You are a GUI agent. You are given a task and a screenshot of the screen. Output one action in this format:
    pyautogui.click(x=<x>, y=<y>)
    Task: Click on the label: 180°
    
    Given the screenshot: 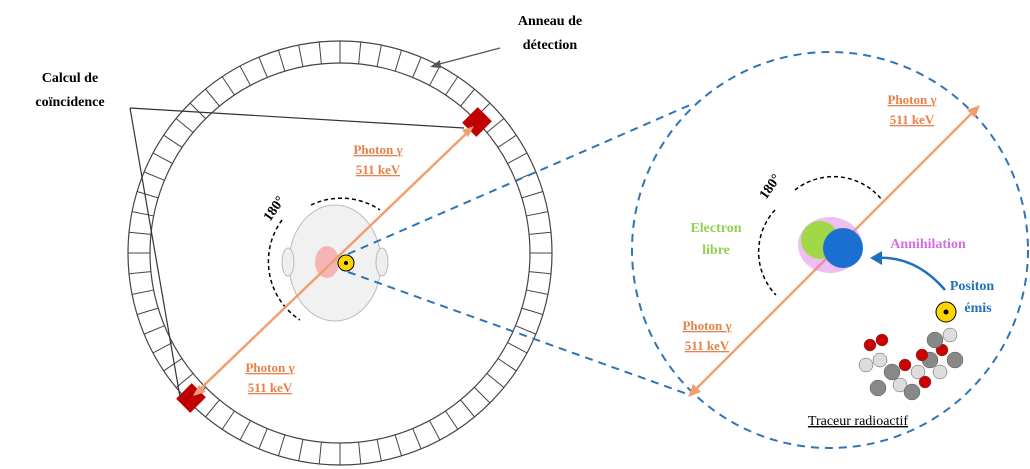 What is the action you would take?
    pyautogui.click(x=771, y=187)
    